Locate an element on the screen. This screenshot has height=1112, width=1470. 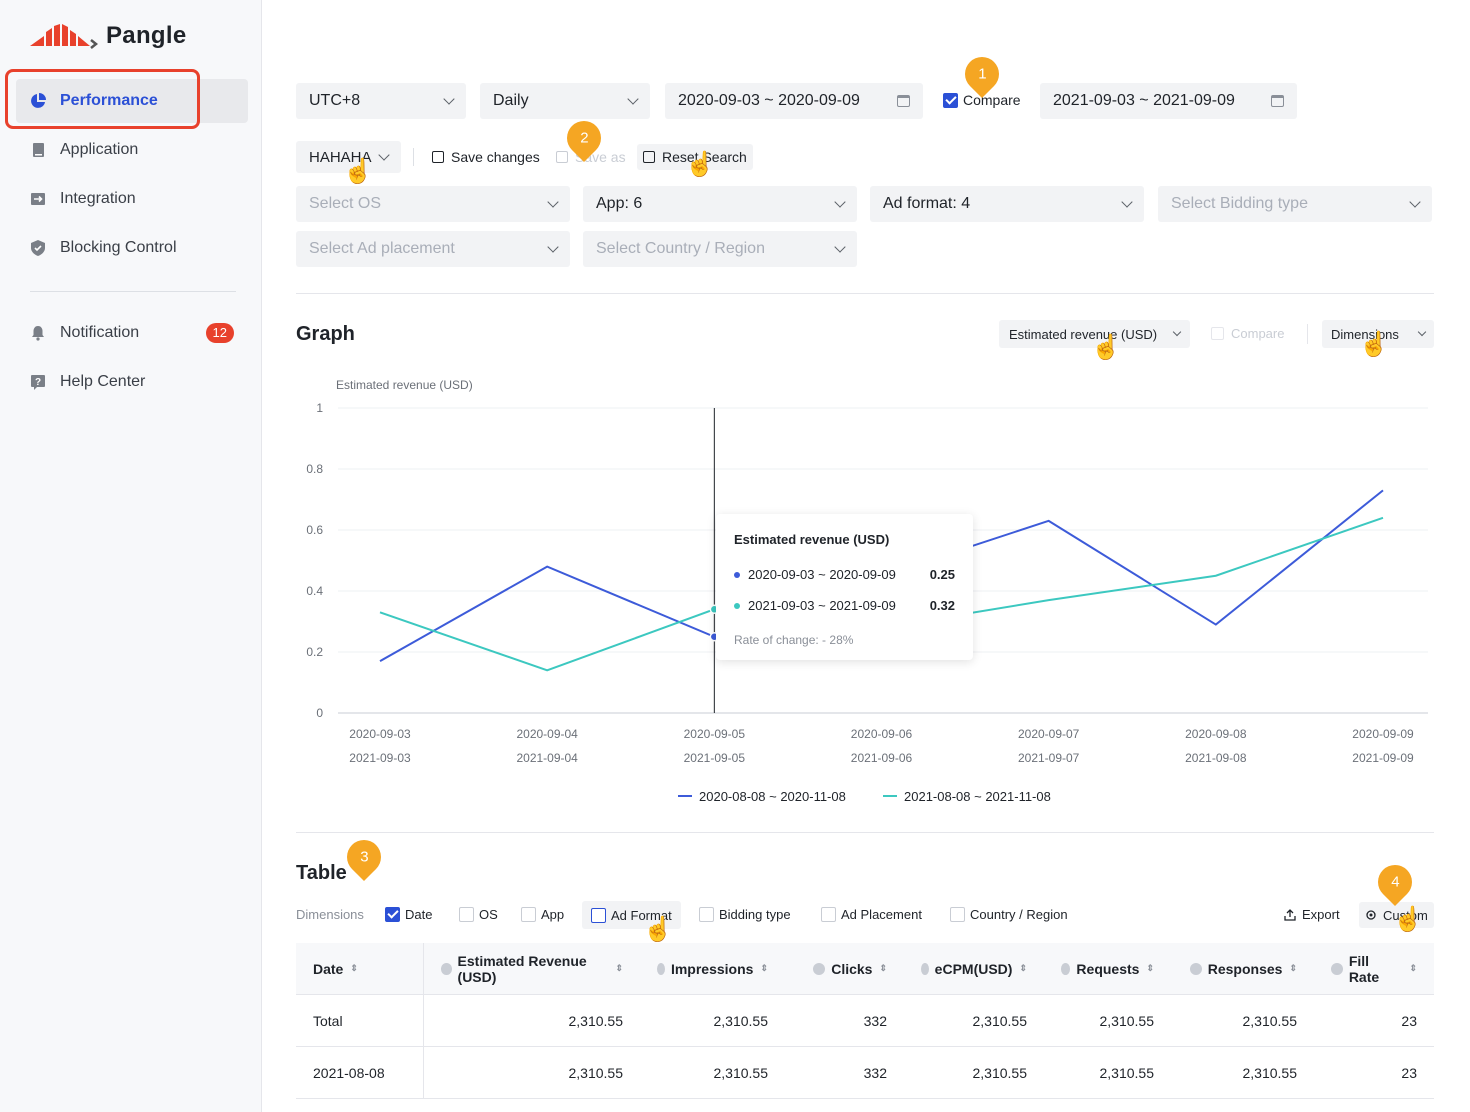
save-icon is located at coordinates (438, 157).